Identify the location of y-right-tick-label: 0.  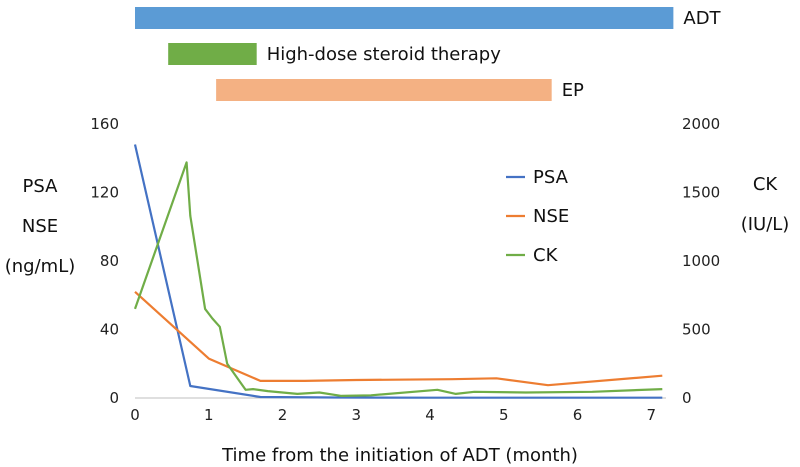
(687, 398).